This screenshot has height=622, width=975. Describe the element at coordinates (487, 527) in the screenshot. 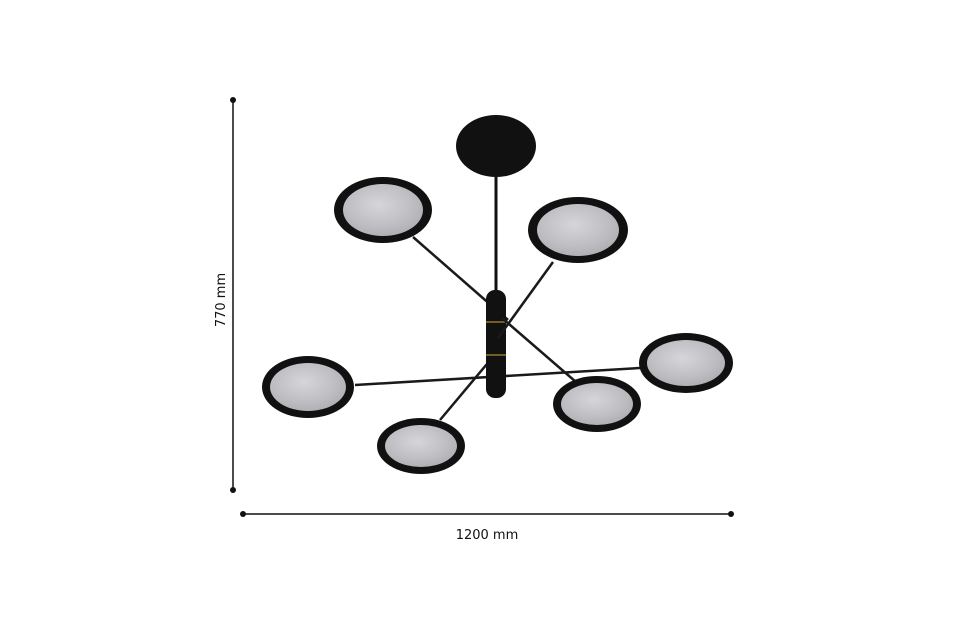

I see `width-dimension: 1200 mm` at that location.